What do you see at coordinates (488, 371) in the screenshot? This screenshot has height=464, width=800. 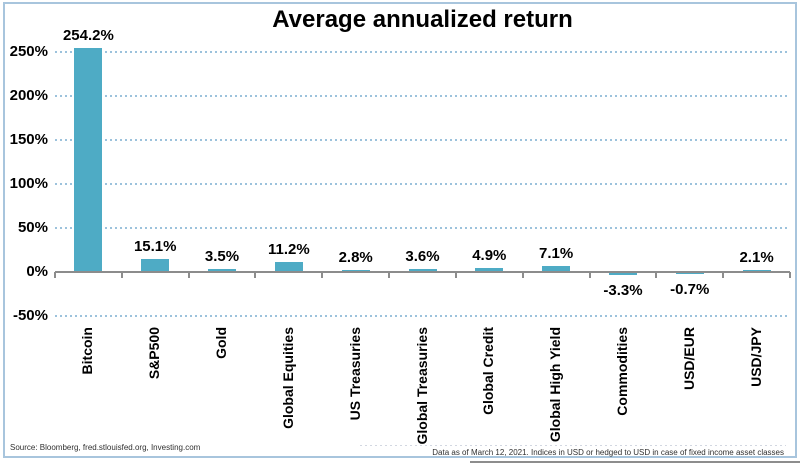 I see `category-label: Global Credit` at bounding box center [488, 371].